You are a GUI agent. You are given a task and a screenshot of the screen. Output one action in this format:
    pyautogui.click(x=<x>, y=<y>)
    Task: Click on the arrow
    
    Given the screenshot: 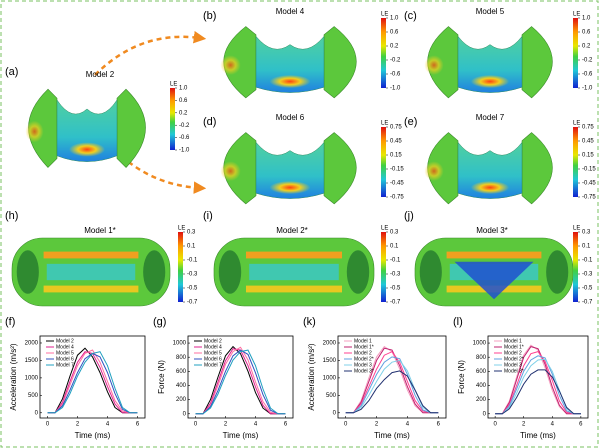 What is the action you would take?
    pyautogui.click(x=150, y=53)
    